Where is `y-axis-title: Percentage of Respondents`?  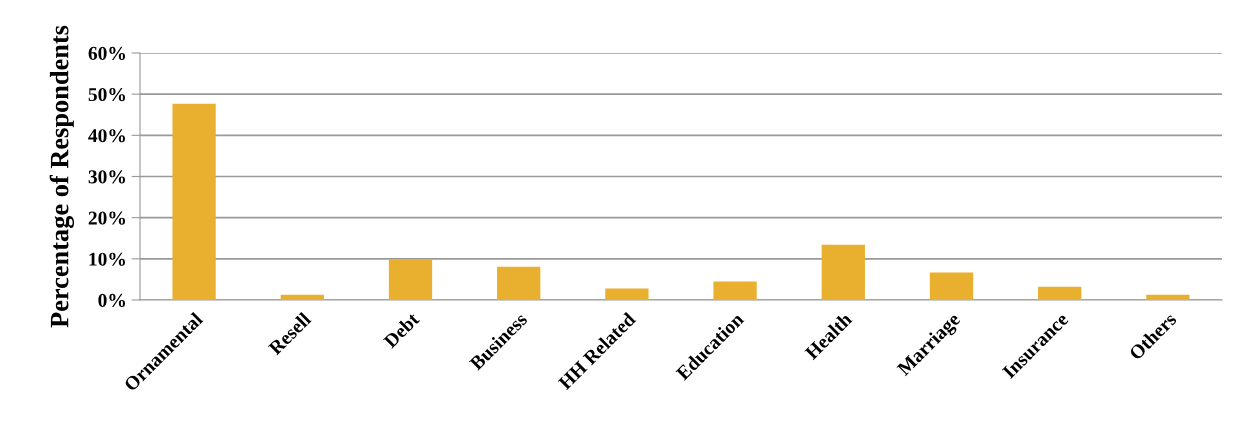 y-axis-title: Percentage of Respondents is located at coordinates (62, 176).